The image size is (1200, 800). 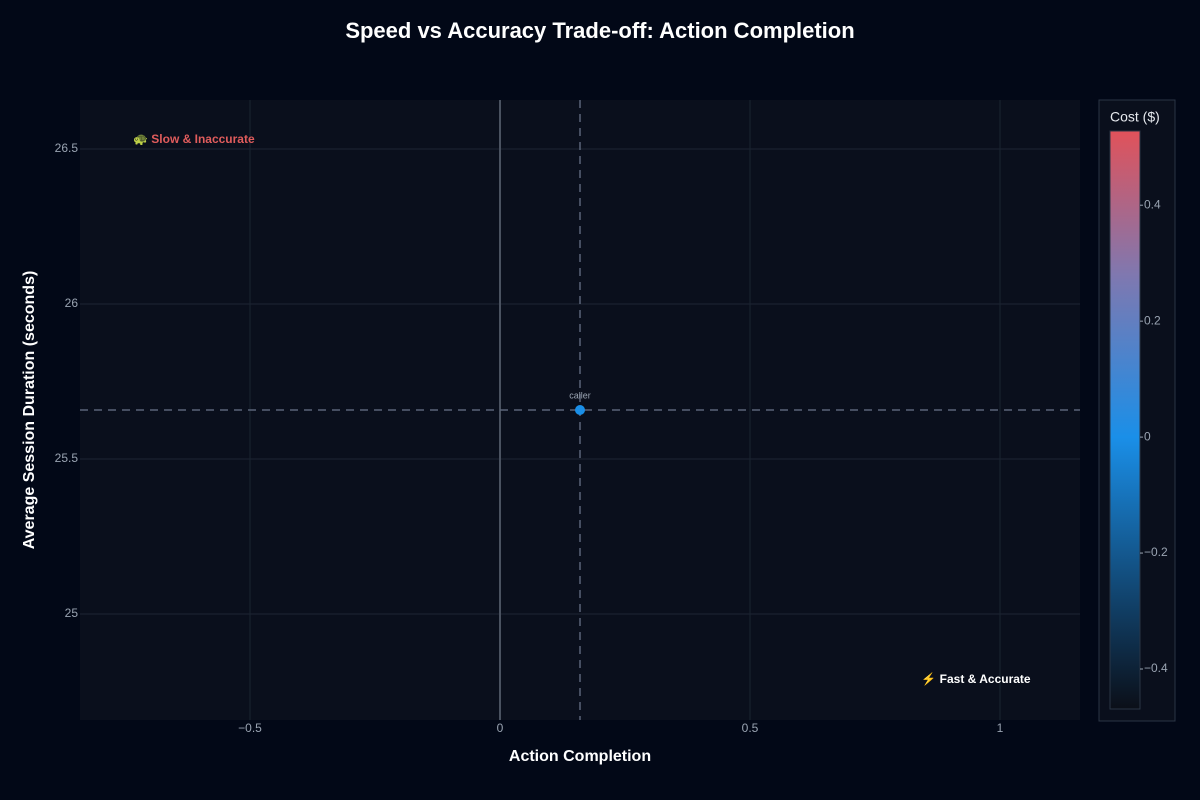 What do you see at coordinates (29, 410) in the screenshot?
I see `y-axis-title: Average Session Duration (seconds)` at bounding box center [29, 410].